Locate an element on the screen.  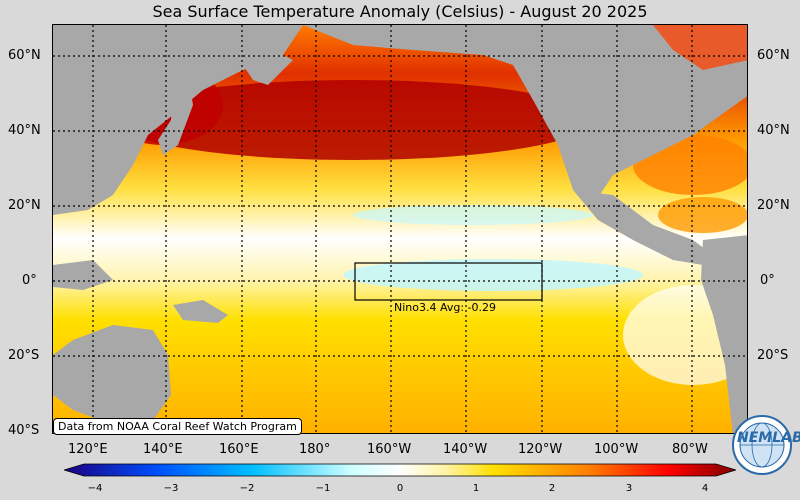
lat-label-20s: 20°S is located at coordinates (24, 355).